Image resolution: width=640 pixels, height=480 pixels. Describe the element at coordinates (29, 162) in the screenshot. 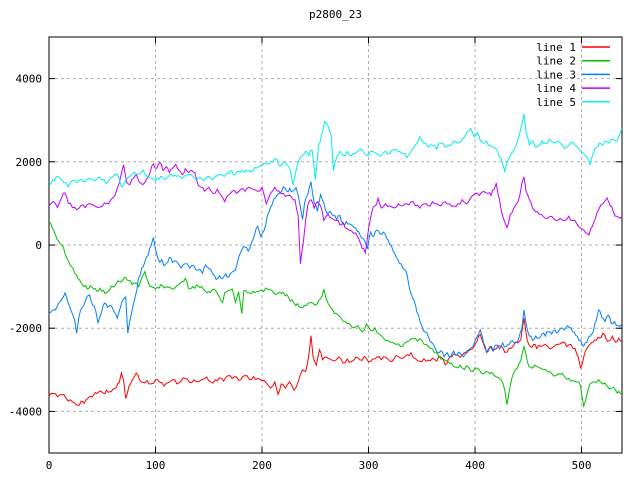

I see `y-tick-label-2000: 2000` at that location.